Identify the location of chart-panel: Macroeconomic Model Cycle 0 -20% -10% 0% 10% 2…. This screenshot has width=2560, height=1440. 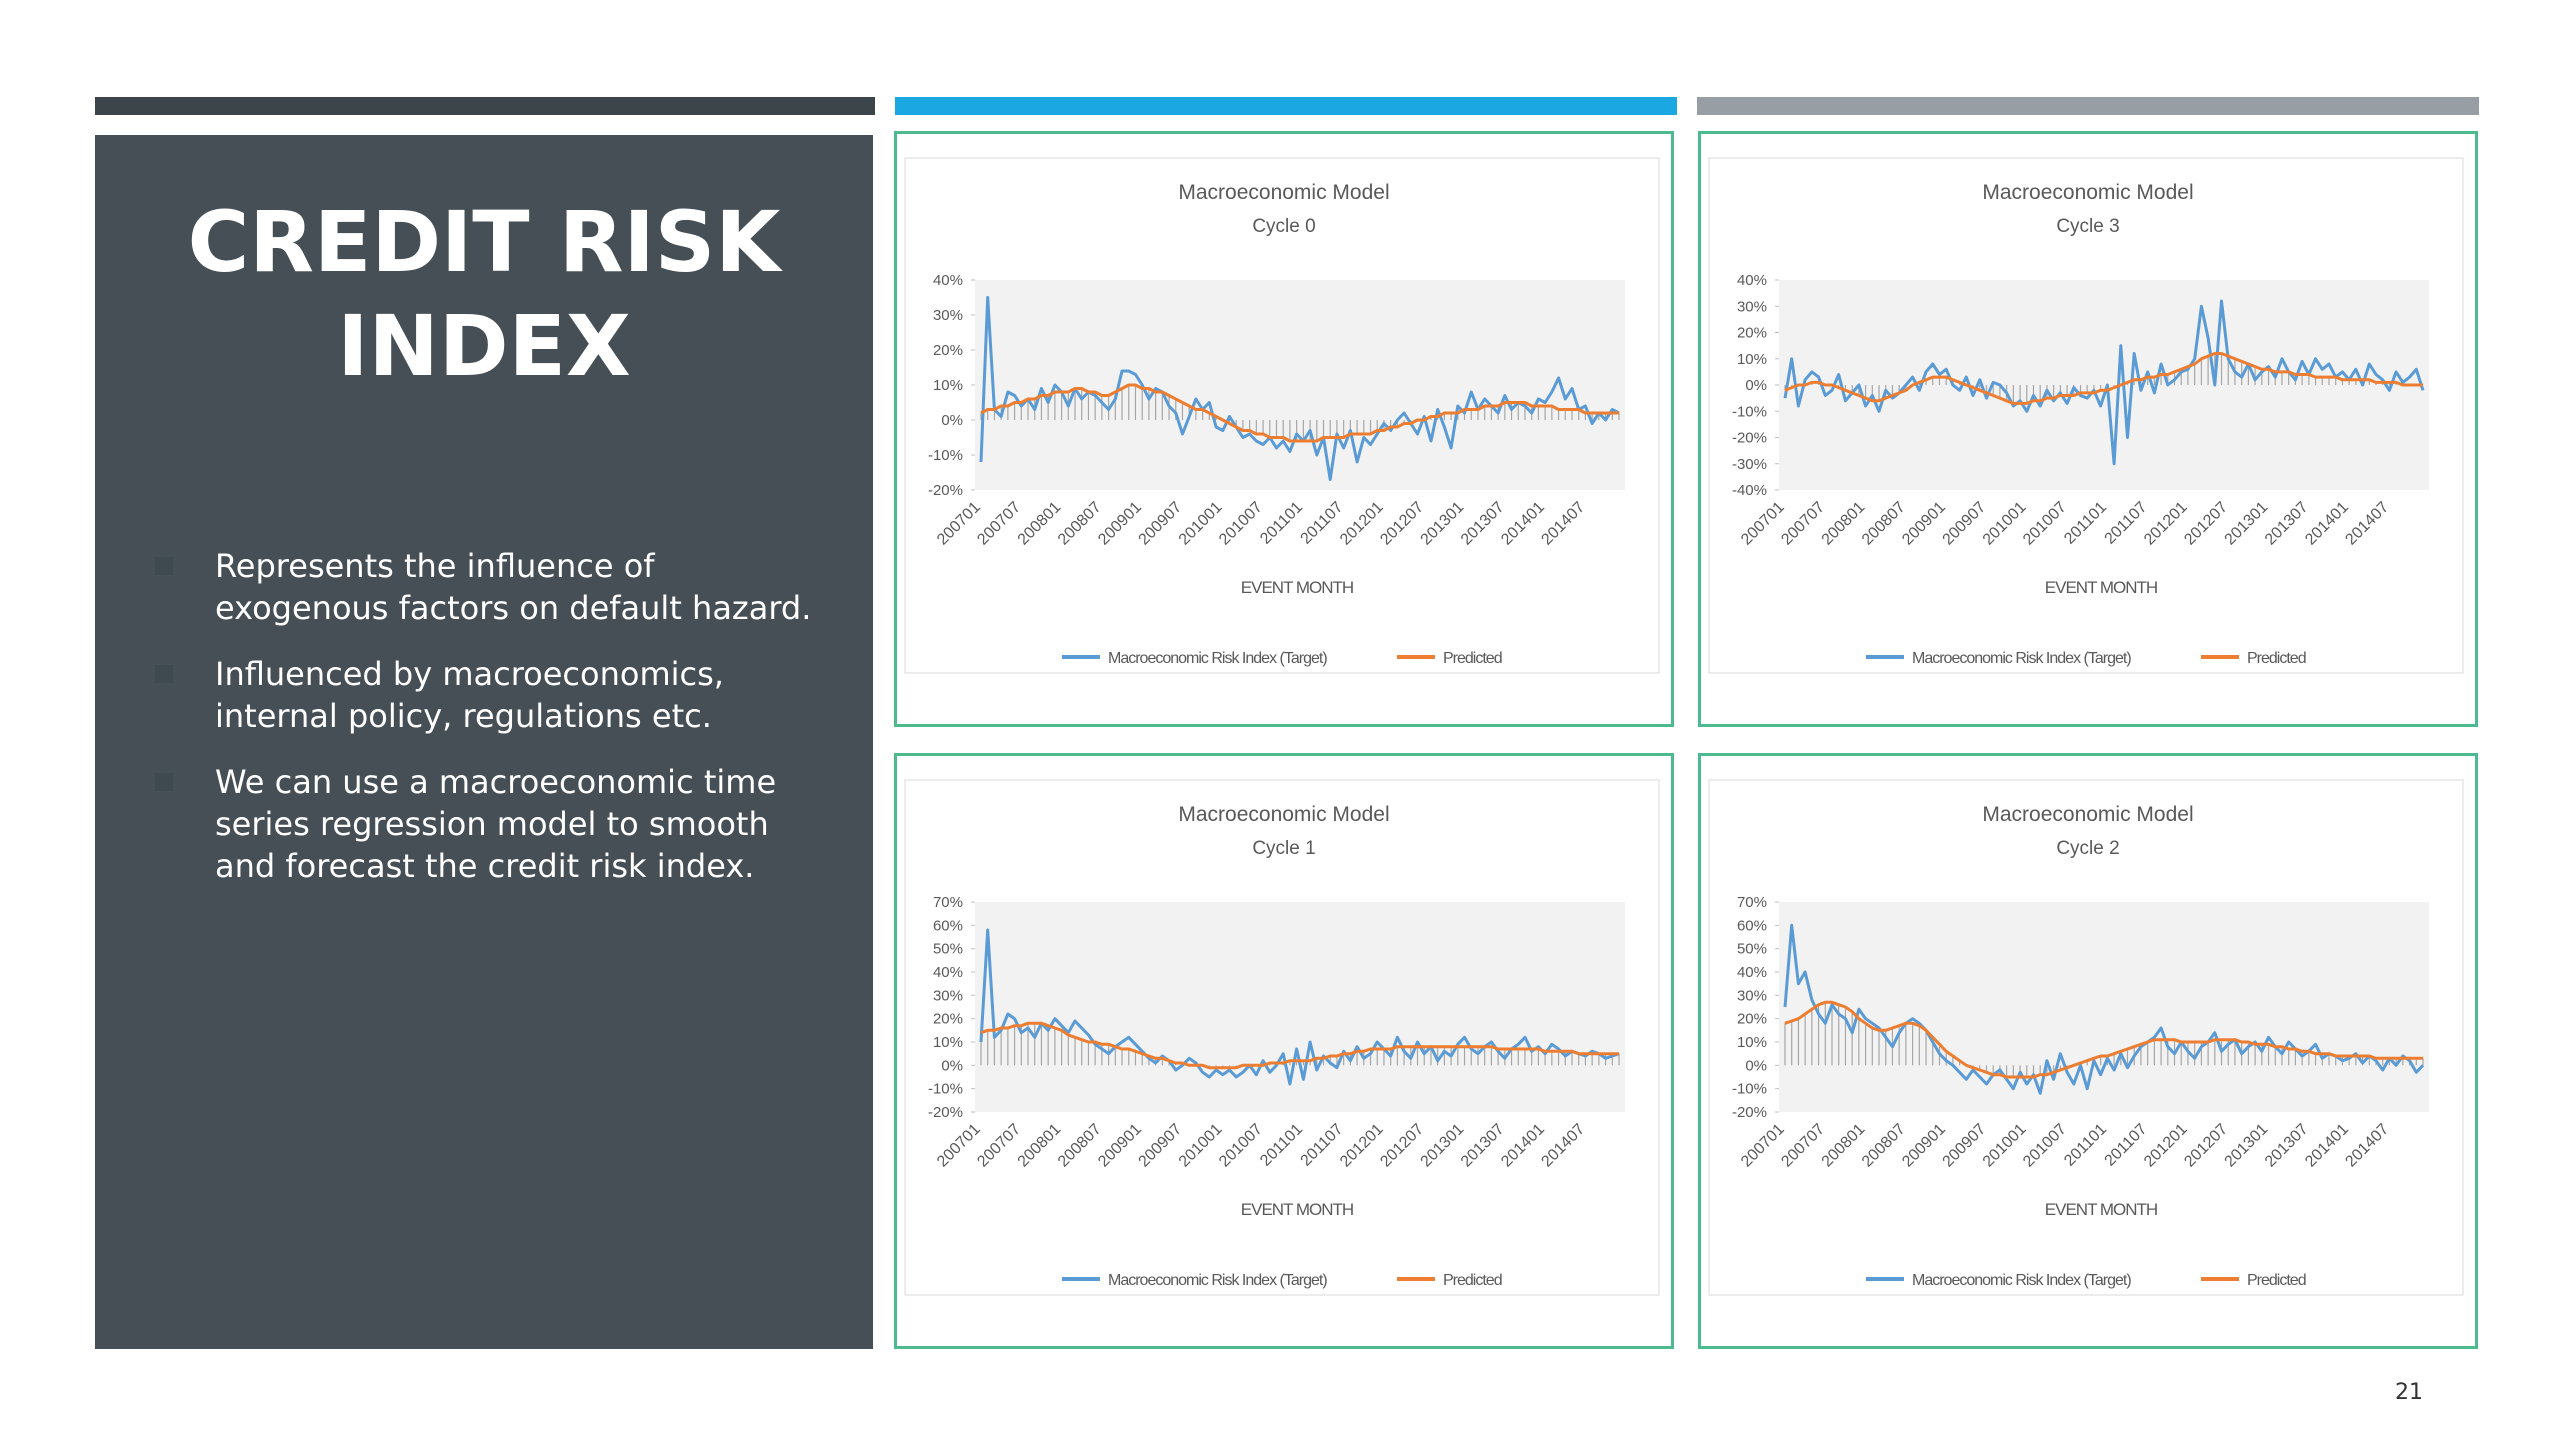
(1284, 429).